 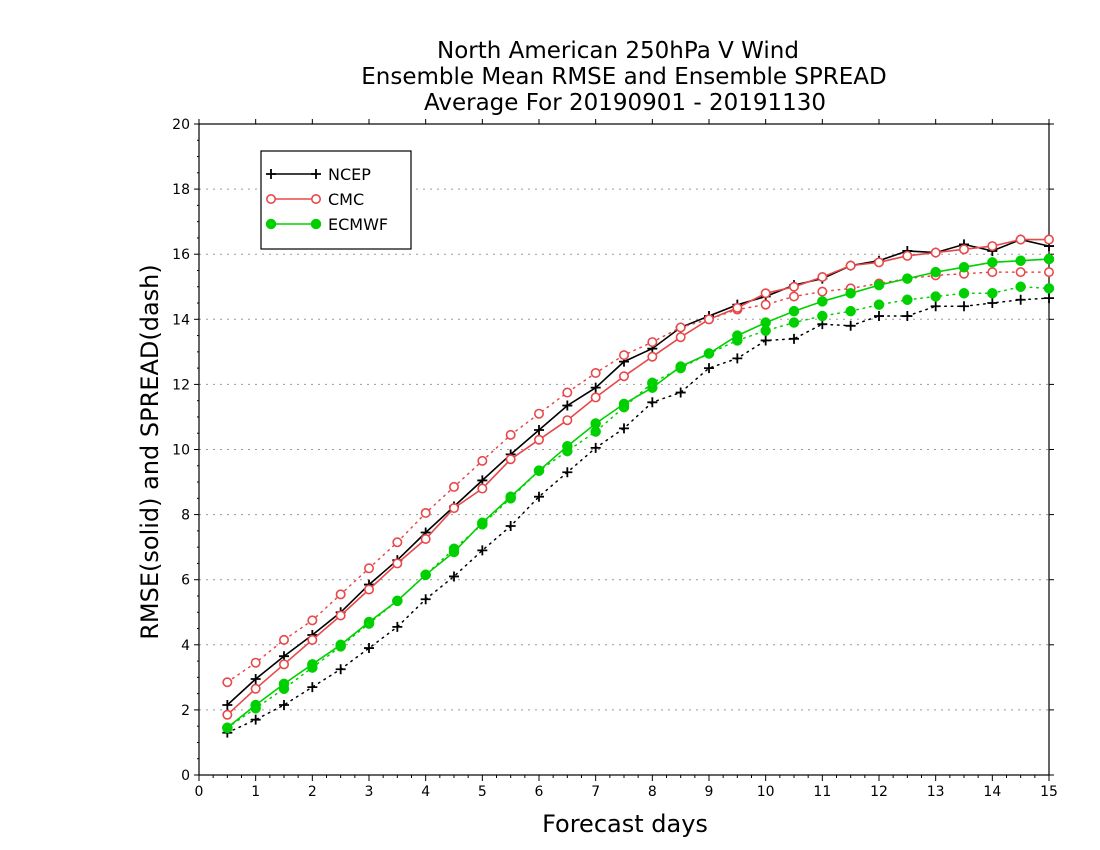 I want to click on legend-box, so click(x=336, y=200).